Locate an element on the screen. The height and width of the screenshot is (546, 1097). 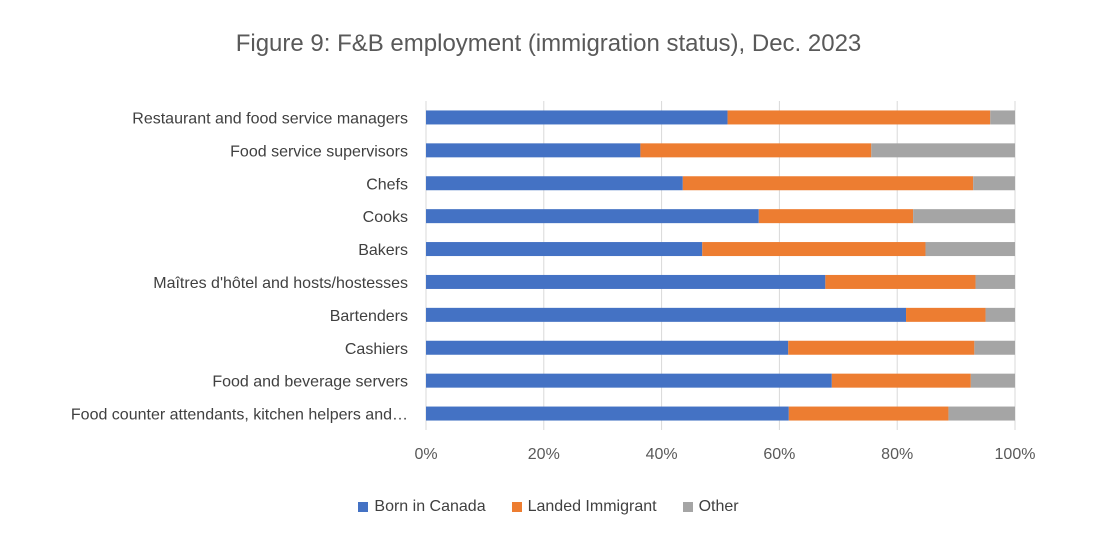
category-label: Cashiers is located at coordinates (376, 349).